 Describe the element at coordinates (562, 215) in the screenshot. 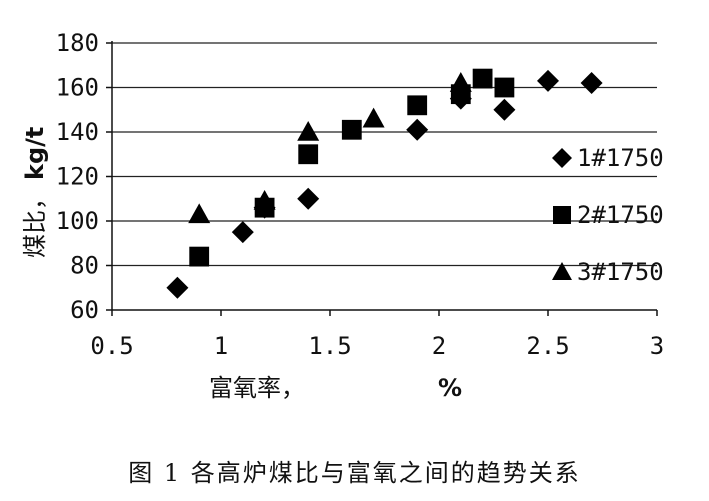

I see `legend-marker-square` at that location.